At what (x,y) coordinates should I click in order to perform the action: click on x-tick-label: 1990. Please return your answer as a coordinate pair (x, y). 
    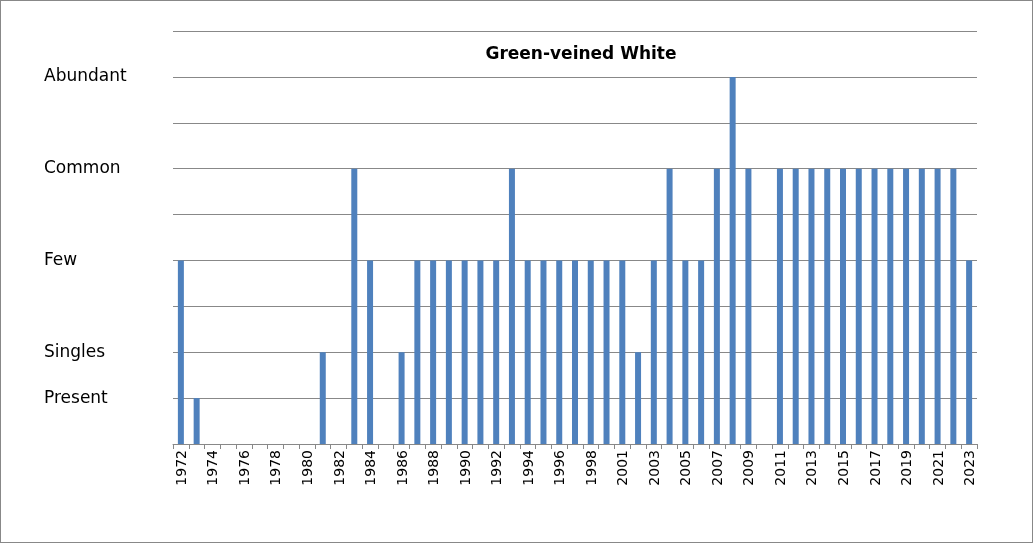
    Looking at the image, I should click on (464, 468).